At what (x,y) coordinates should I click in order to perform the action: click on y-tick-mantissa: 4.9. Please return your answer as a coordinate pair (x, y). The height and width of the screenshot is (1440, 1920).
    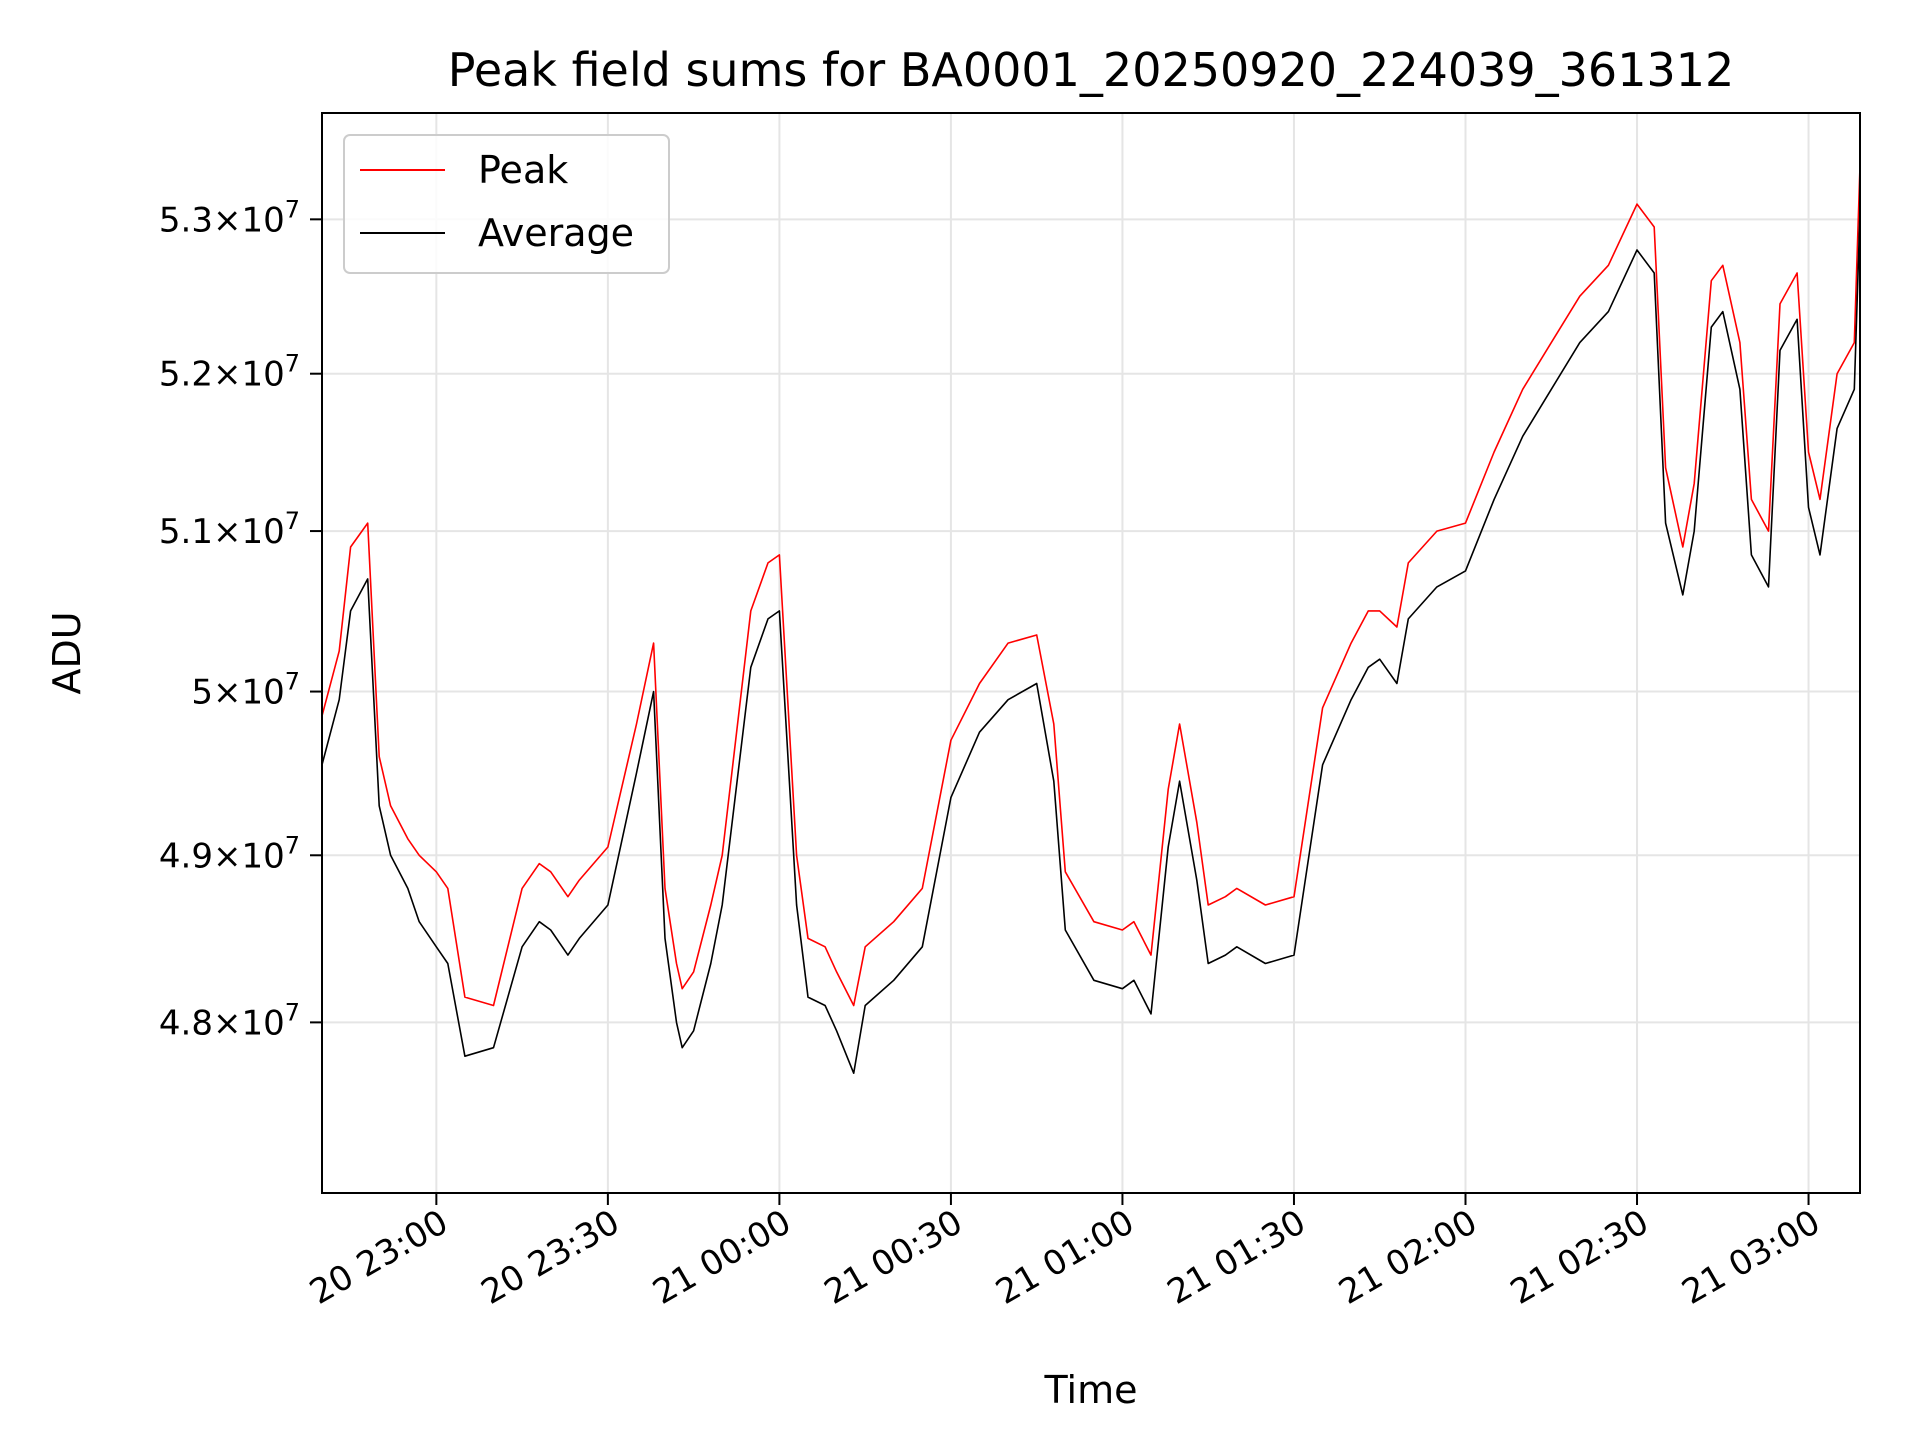
    Looking at the image, I should click on (186, 856).